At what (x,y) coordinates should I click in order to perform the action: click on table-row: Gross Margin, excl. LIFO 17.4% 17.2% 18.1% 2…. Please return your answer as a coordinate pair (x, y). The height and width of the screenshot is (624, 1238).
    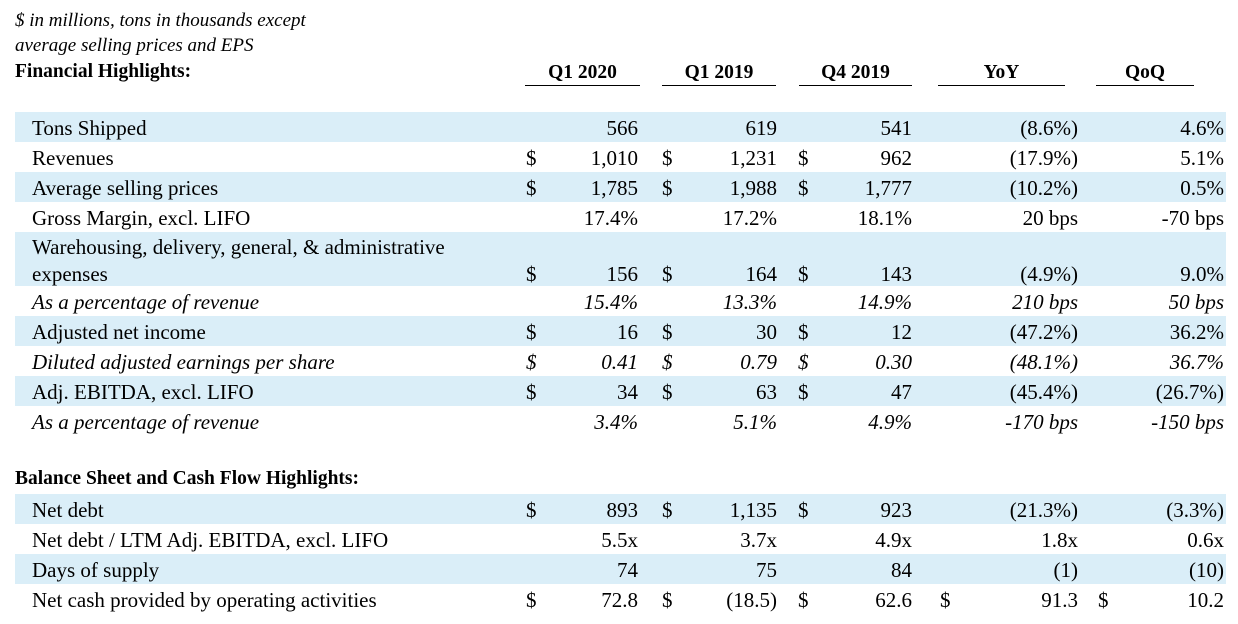
    Looking at the image, I should click on (620, 217).